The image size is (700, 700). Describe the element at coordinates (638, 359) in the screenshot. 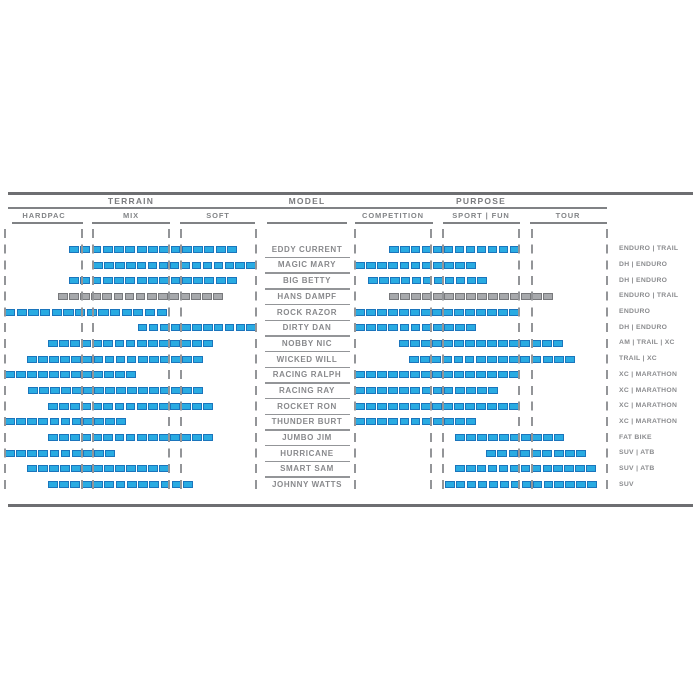

I see `category-label: TRAIL | XC` at that location.